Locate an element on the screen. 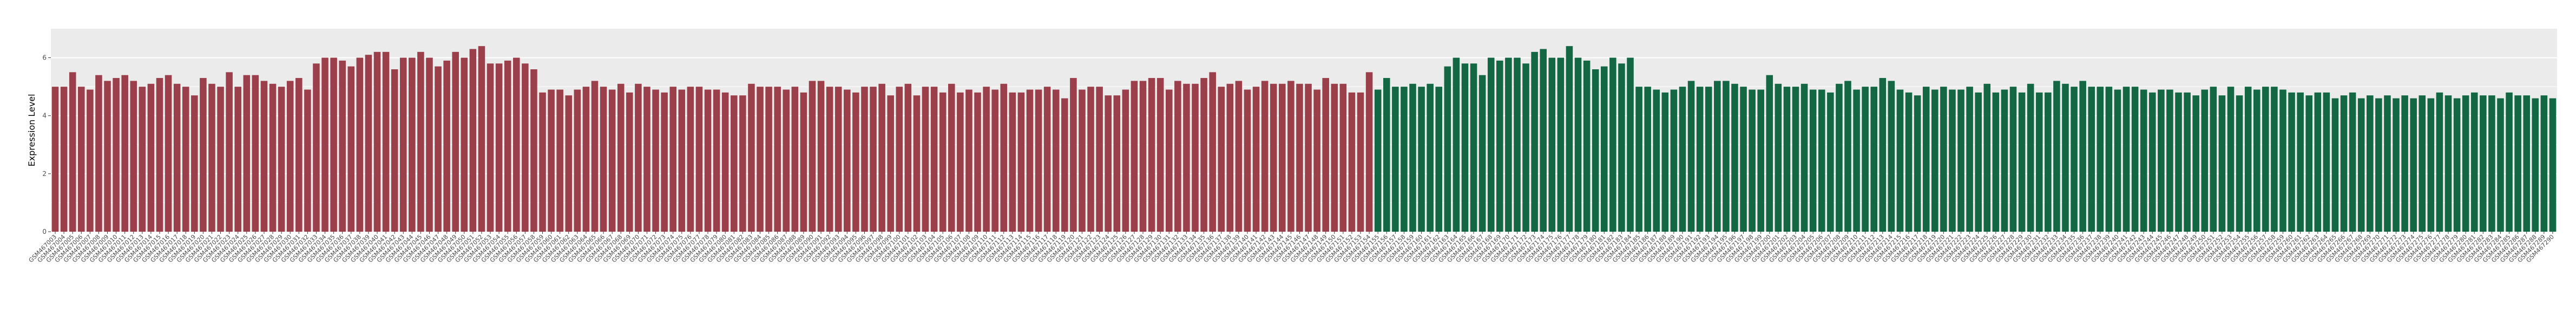 The image size is (2576, 314). y-tick-label: 0 is located at coordinates (44, 232).